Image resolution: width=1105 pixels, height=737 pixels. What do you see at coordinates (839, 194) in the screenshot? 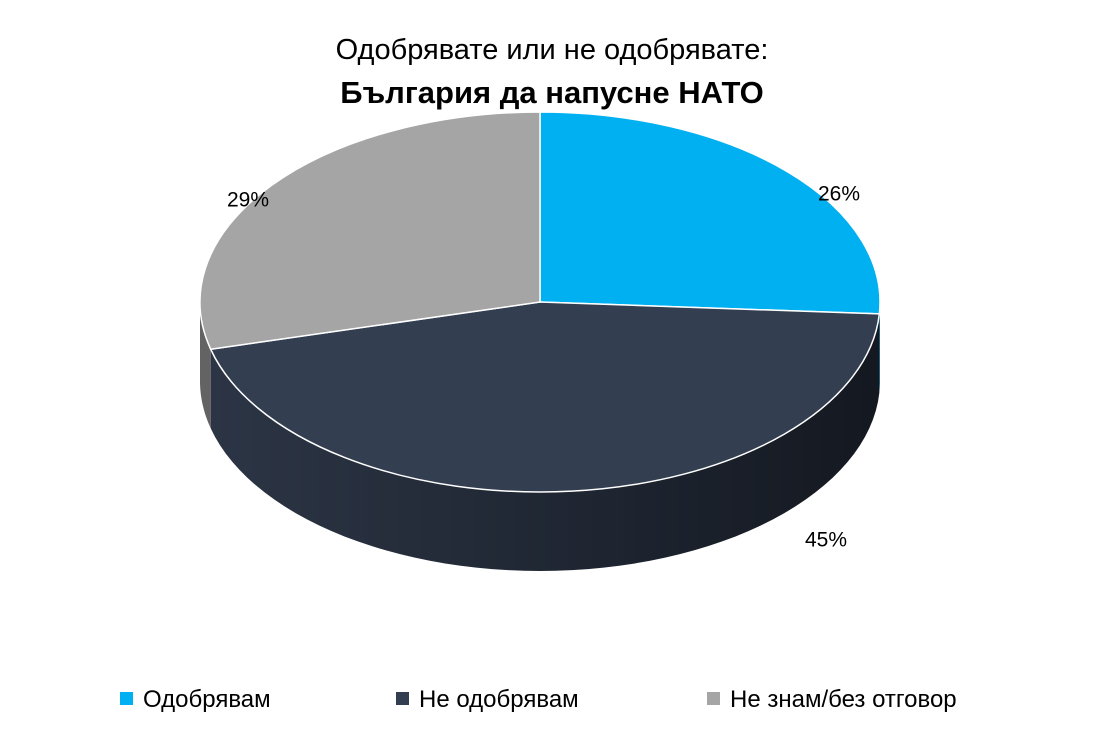
I see `data-label-0: 26%` at bounding box center [839, 194].